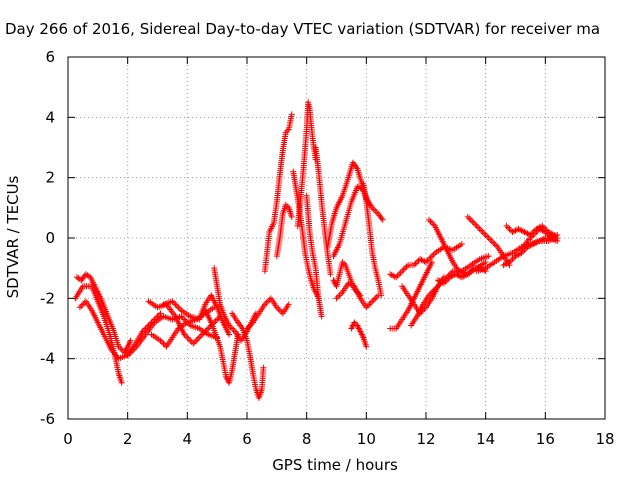 Image resolution: width=640 pixels, height=480 pixels. What do you see at coordinates (604, 439) in the screenshot?
I see `x-tick-label: 18` at bounding box center [604, 439].